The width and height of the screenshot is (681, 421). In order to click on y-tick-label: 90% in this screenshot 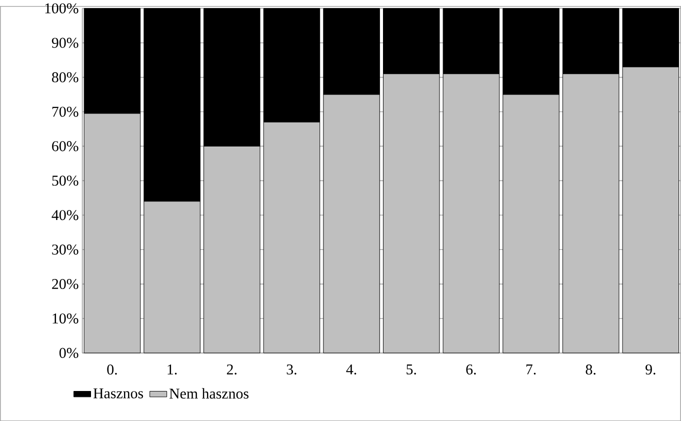, I will do `click(65, 43)`.